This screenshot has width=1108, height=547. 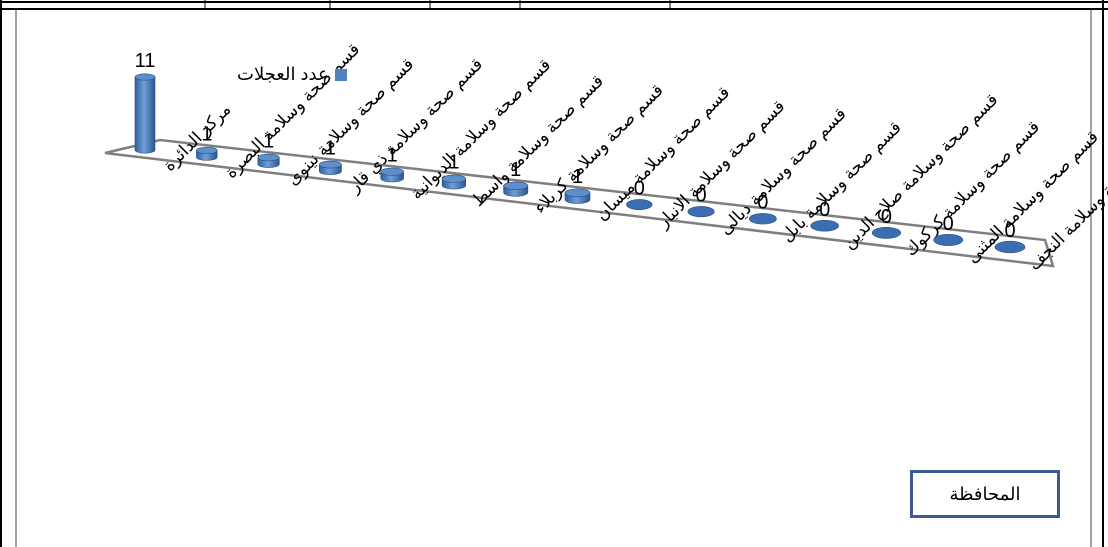 What do you see at coordinates (283, 74) in the screenshot?
I see `legend-label: عدد العجلات` at bounding box center [283, 74].